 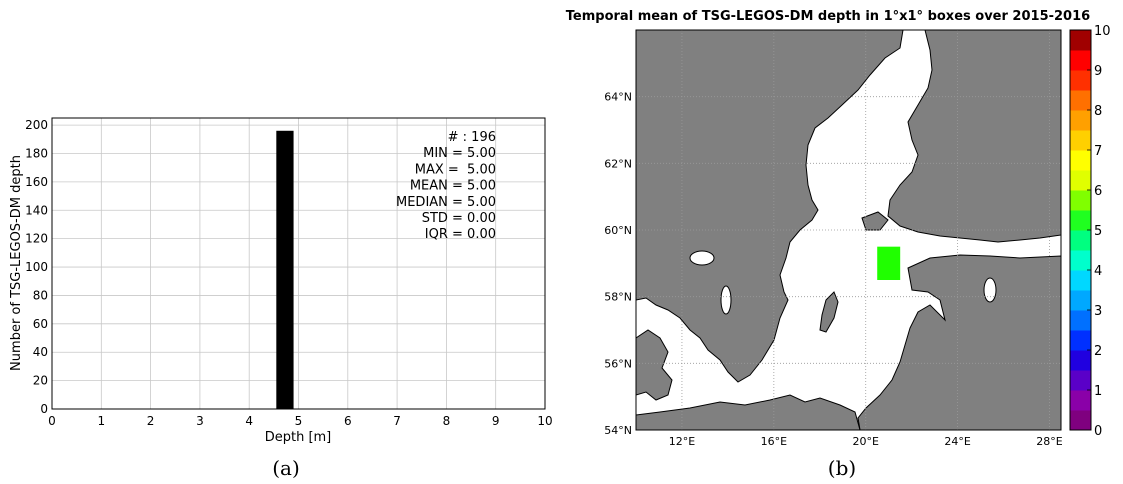 What do you see at coordinates (40, 295) in the screenshot?
I see `y-tick-label: 80` at bounding box center [40, 295].